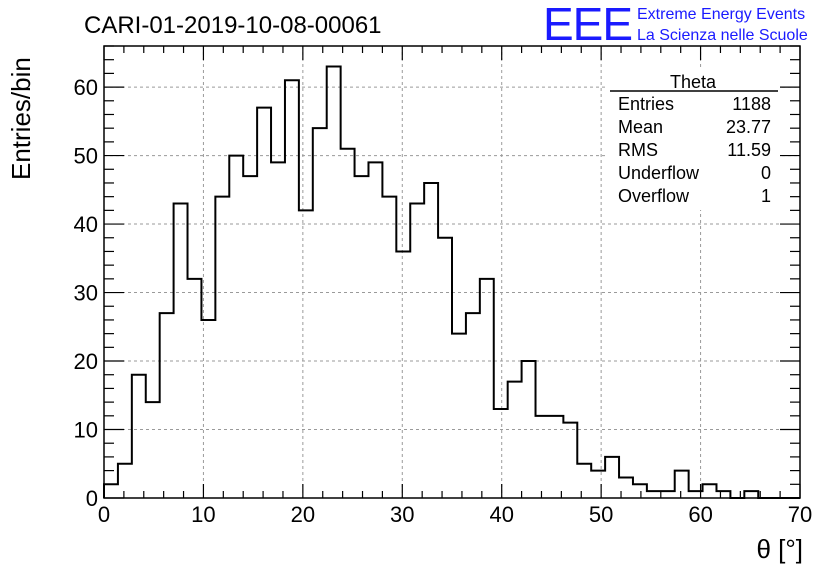  I want to click on y-tick-label-3: 30, so click(86, 293).